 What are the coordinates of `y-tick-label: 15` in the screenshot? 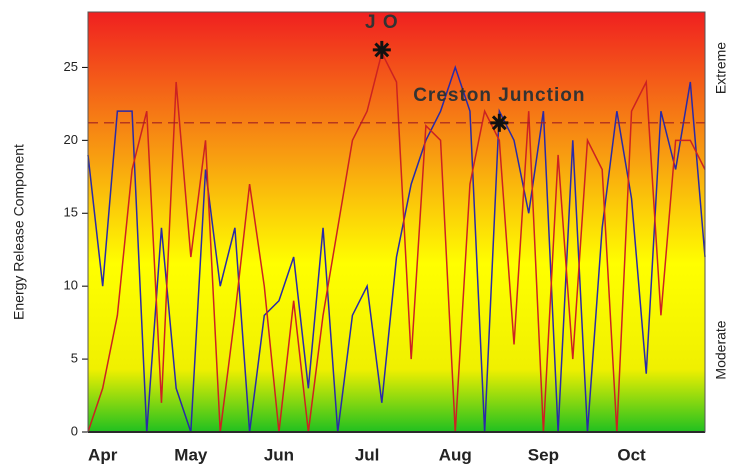 It's located at (71, 212).